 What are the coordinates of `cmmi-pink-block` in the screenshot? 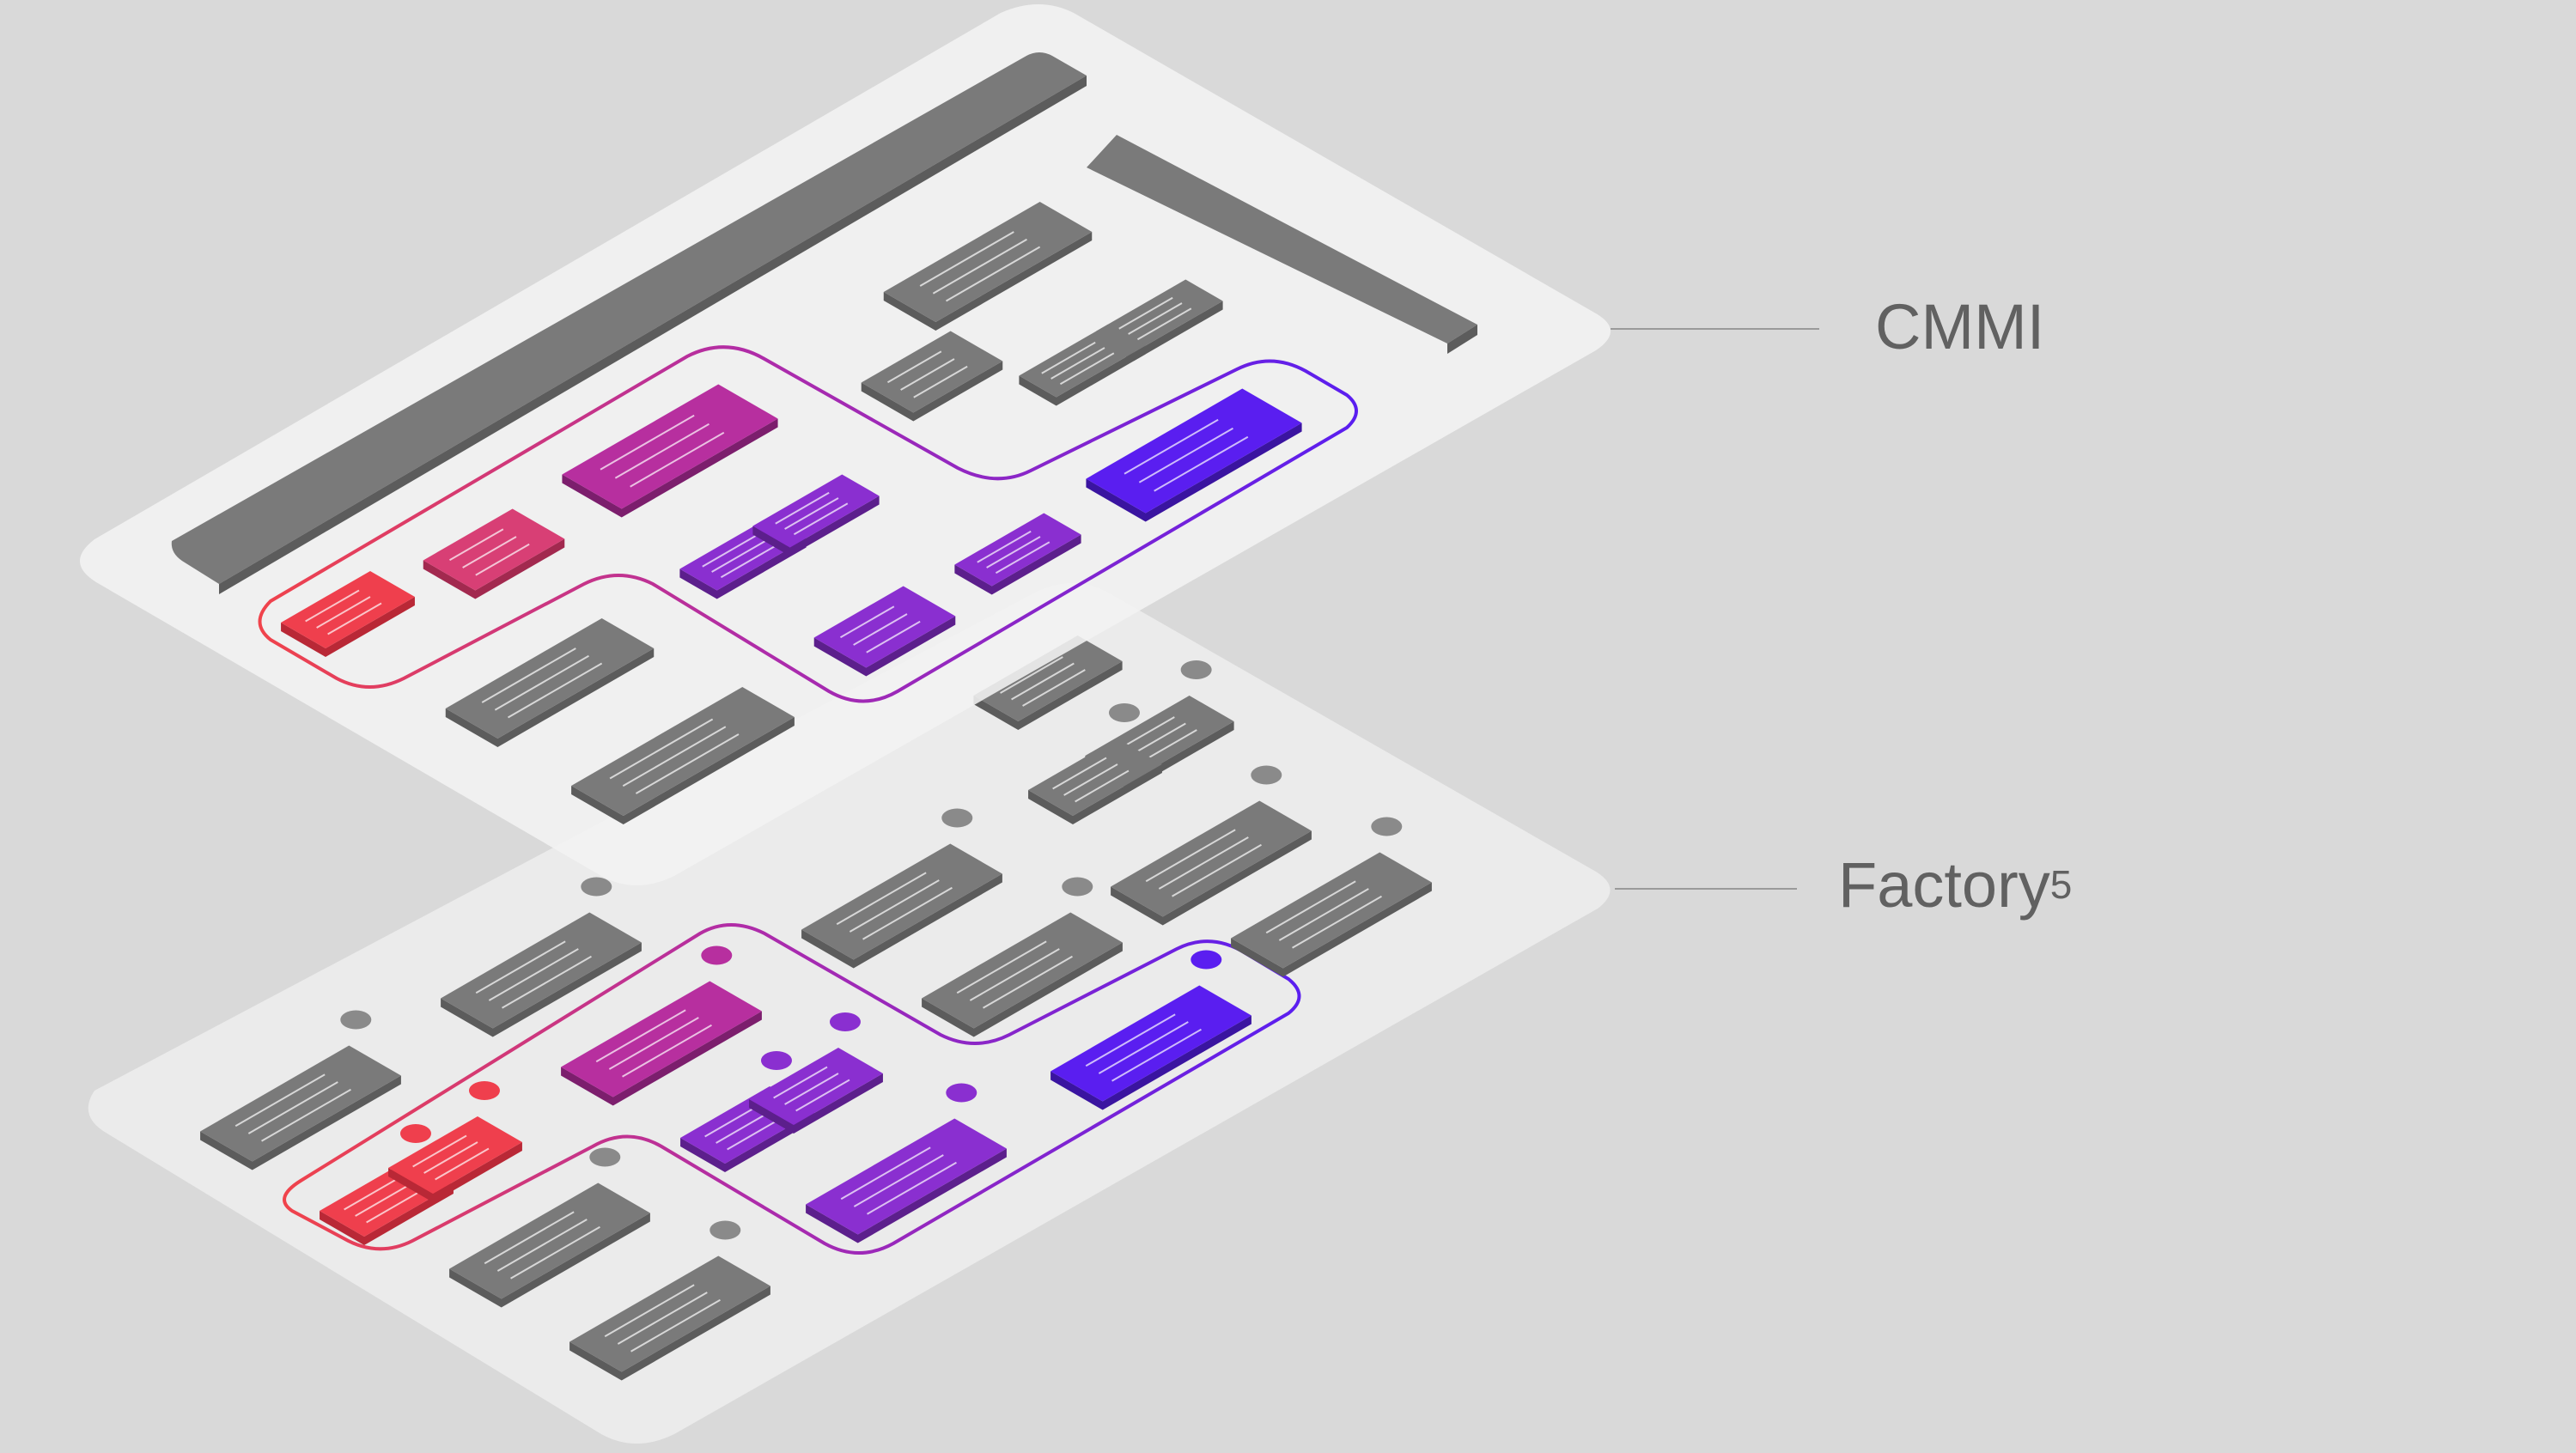 It's located at (494, 553).